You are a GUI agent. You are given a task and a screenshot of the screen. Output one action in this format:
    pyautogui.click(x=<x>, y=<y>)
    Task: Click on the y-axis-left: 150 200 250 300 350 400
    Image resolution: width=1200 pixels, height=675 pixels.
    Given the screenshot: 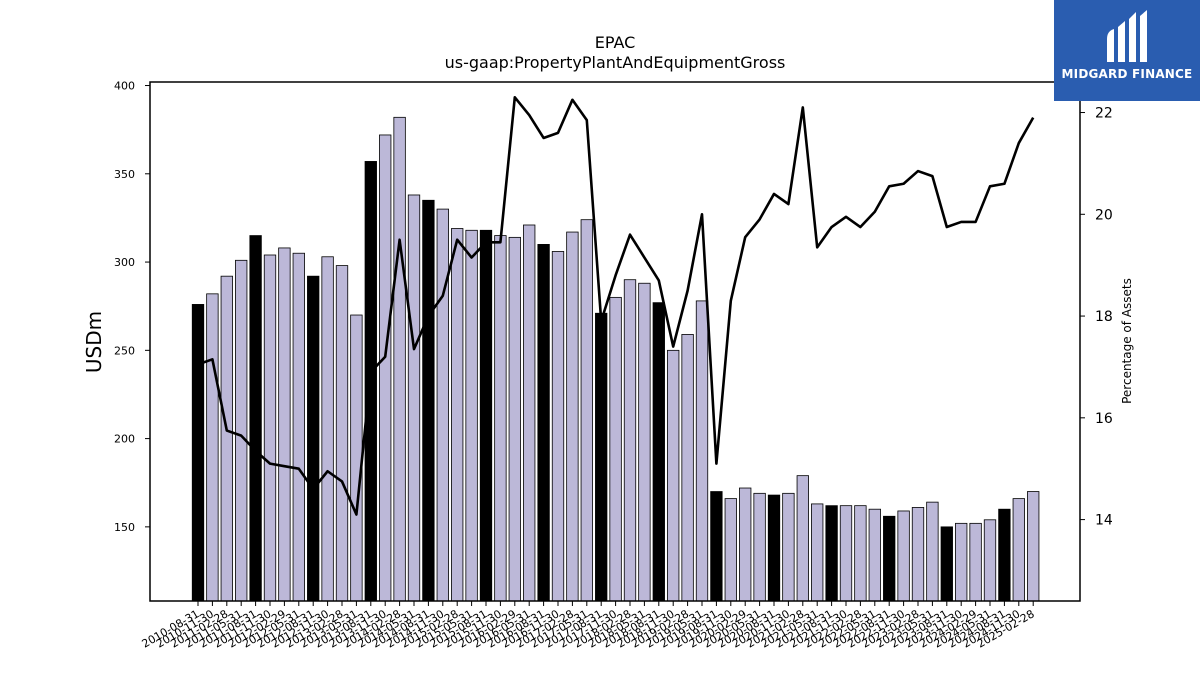 What is the action you would take?
    pyautogui.click(x=132, y=307)
    